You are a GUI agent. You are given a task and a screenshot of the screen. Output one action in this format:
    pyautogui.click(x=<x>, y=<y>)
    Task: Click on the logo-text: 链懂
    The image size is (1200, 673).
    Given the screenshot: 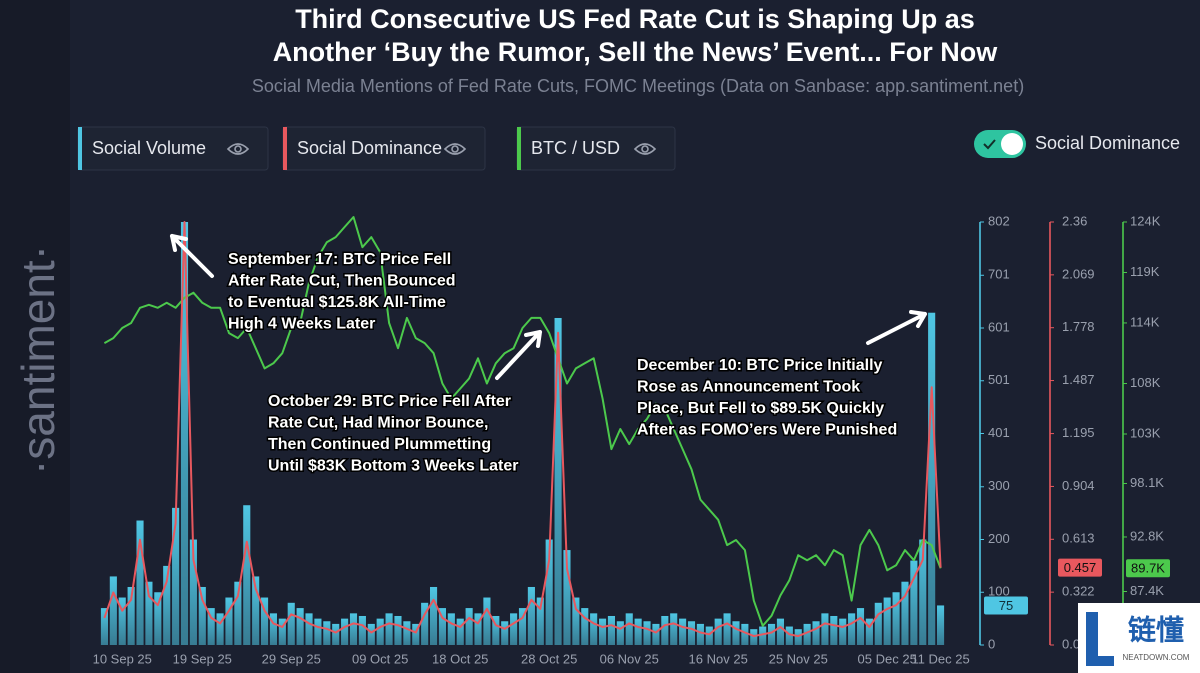 What is the action you would take?
    pyautogui.click(x=1156, y=629)
    